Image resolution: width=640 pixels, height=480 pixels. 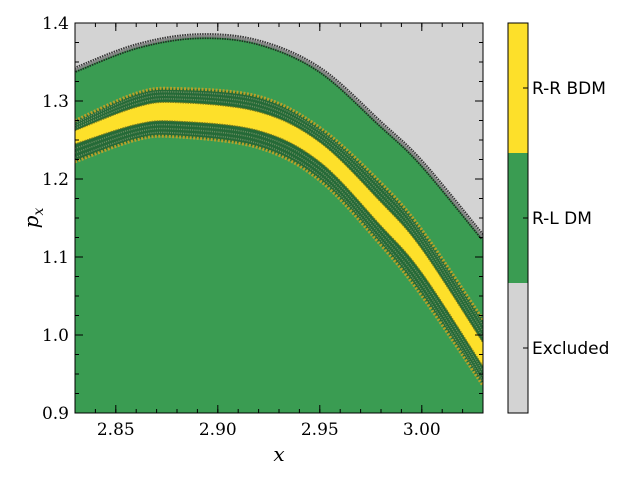 What do you see at coordinates (55, 414) in the screenshot?
I see `y-tick-label: 0.9` at bounding box center [55, 414].